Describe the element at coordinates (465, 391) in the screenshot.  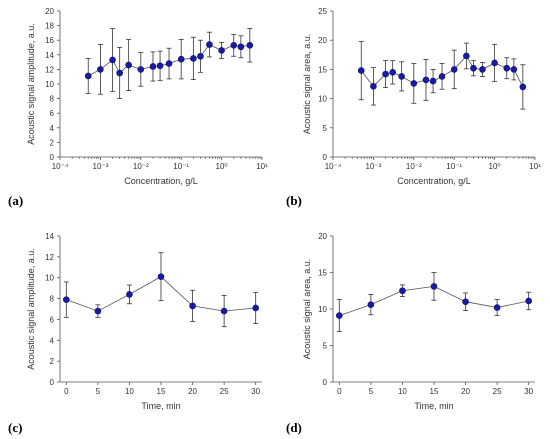
I see `x-tick-label: 20` at that location.